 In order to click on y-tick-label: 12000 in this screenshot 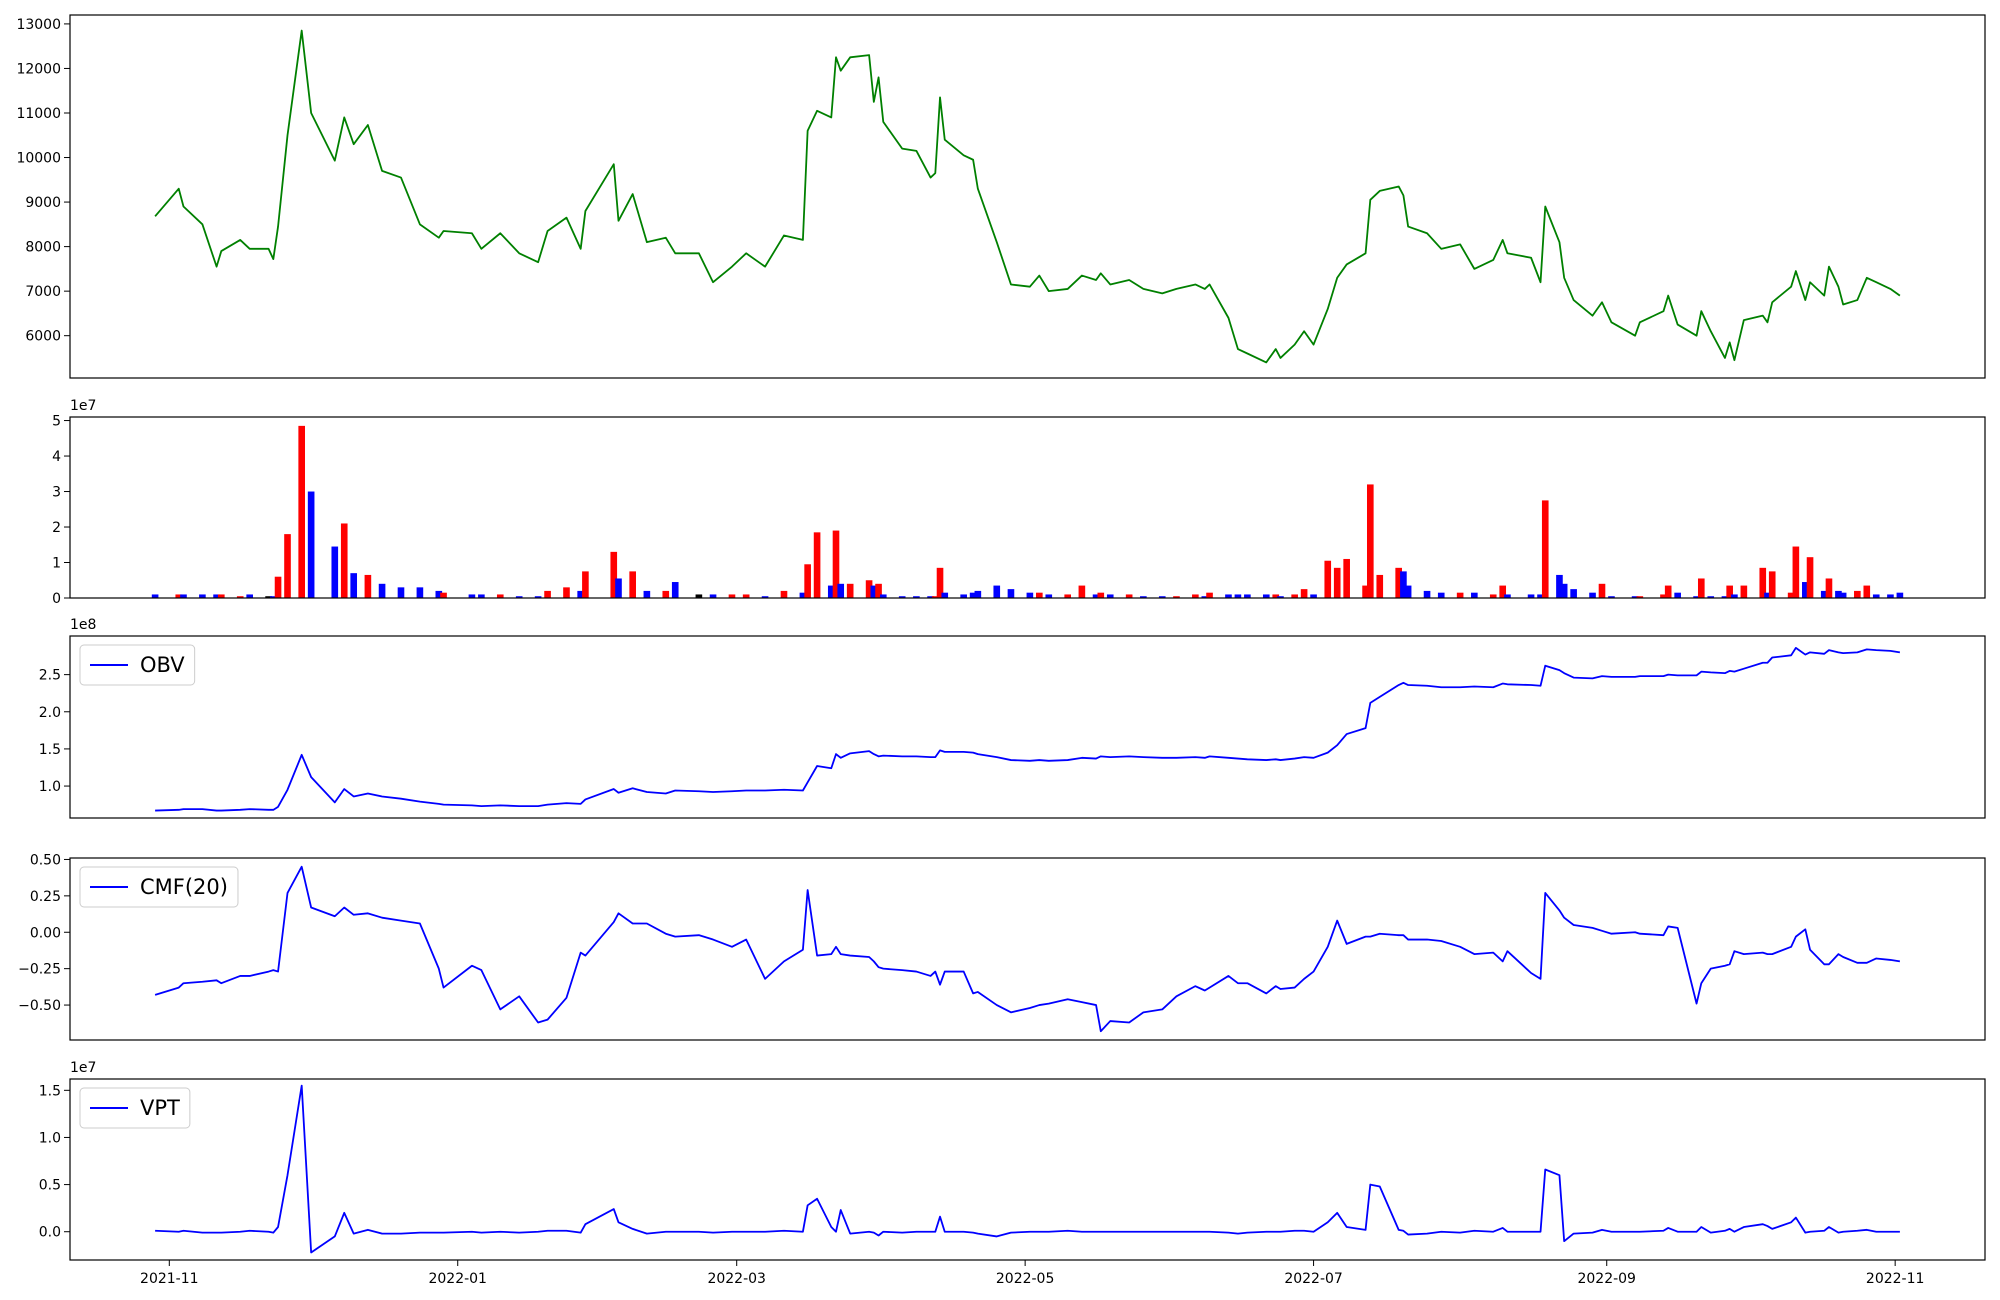, I will do `click(38, 69)`.